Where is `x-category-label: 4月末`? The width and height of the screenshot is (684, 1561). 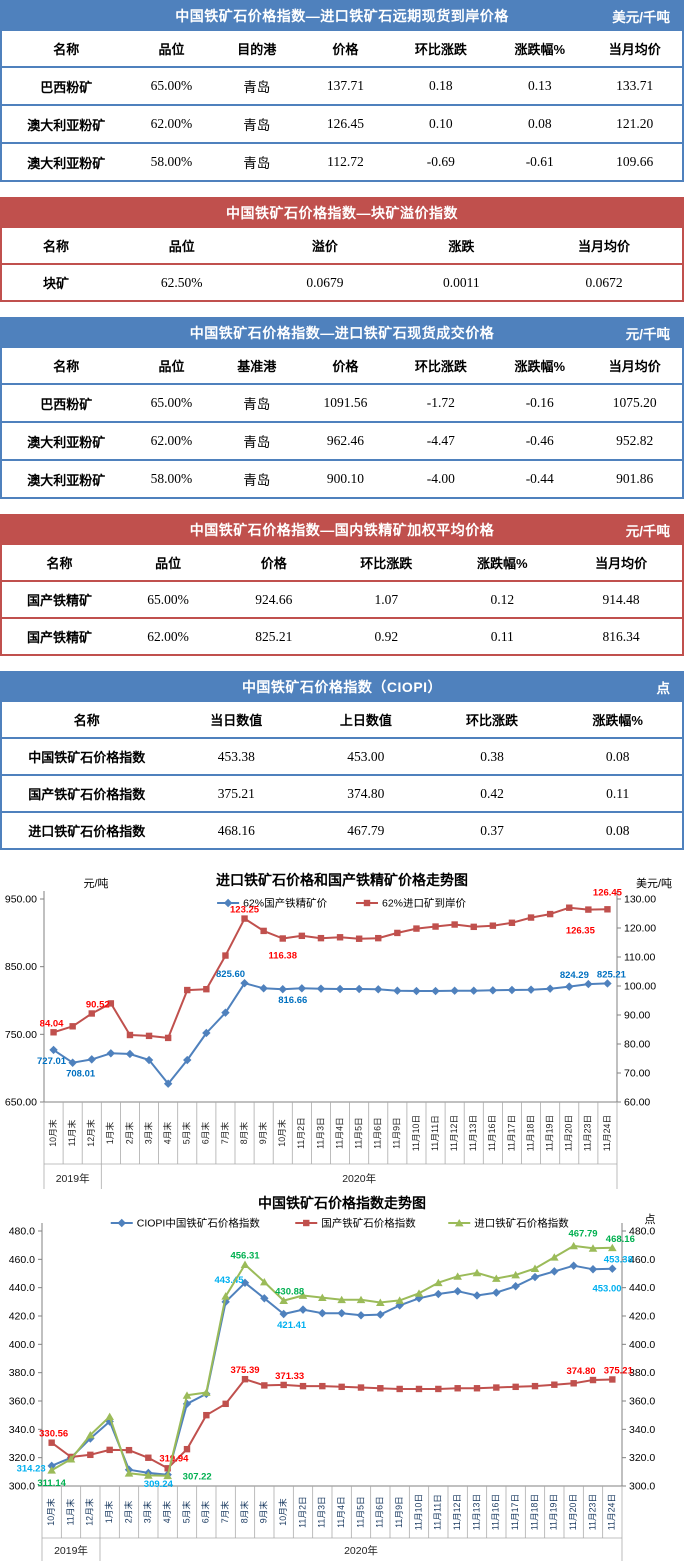
x-category-label: 4月末 is located at coordinates (166, 1512).